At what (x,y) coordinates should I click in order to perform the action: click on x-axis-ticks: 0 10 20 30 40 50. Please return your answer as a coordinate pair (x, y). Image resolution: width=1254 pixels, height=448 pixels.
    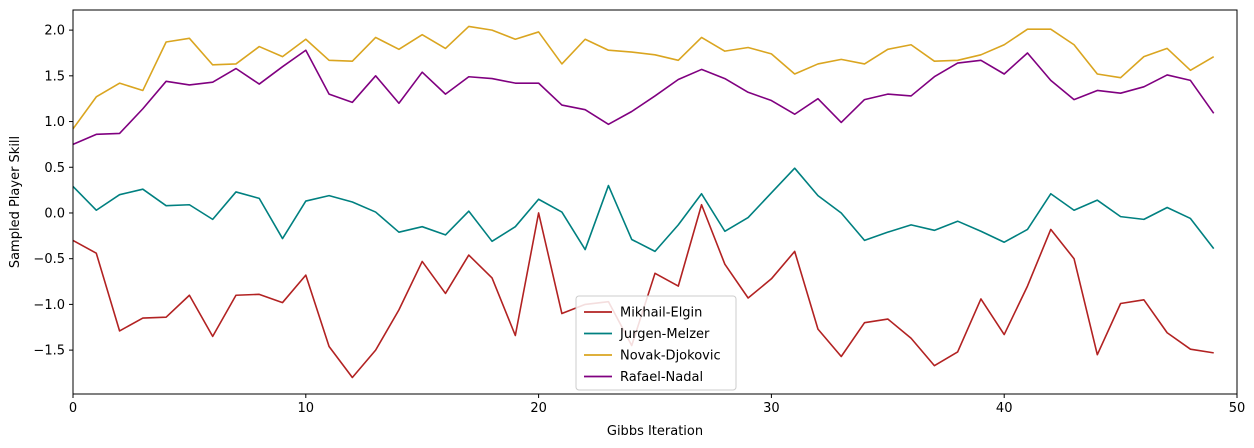
    Looking at the image, I should click on (657, 405).